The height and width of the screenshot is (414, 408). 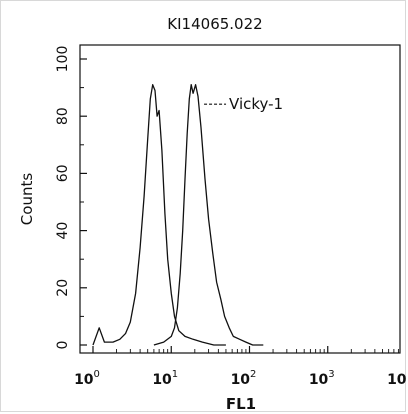 I want to click on x-axis: 100101102103104, so click(x=240, y=367).